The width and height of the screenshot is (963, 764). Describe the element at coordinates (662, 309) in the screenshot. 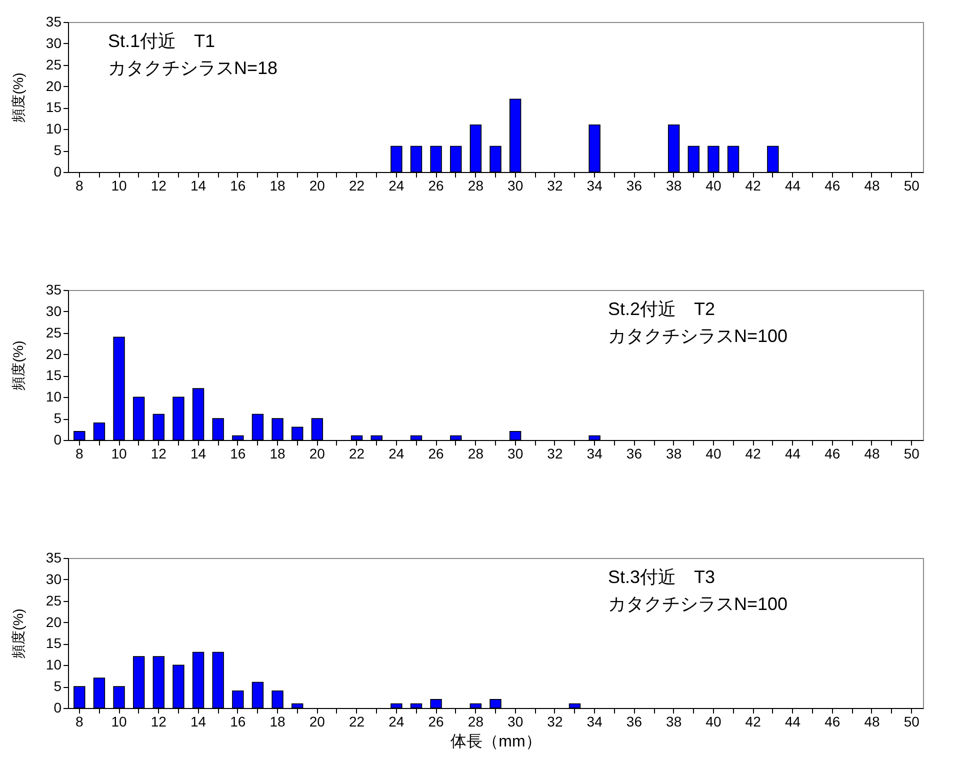

I see `annotation: St.2付近 T2` at that location.